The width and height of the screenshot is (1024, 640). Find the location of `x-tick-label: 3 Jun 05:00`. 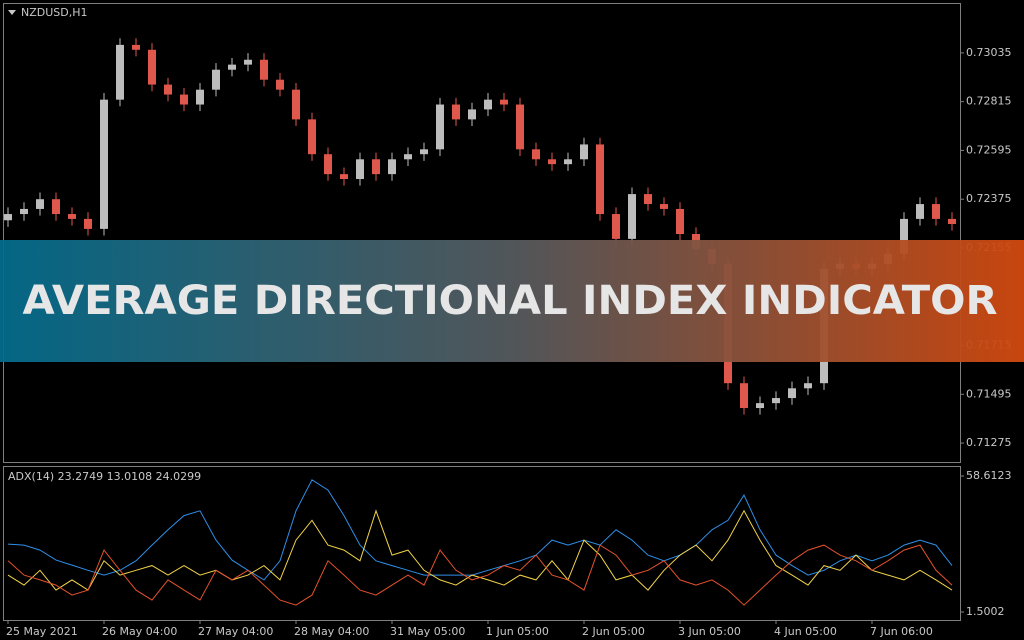

x-tick-label: 3 Jun 05:00 is located at coordinates (709, 631).